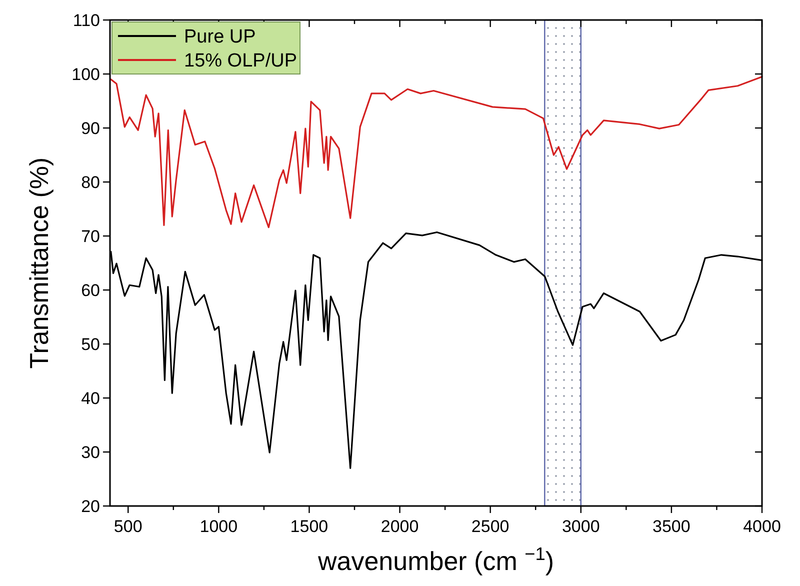 This screenshot has height=586, width=800. Describe the element at coordinates (309, 526) in the screenshot. I see `x-tick-label: 1500` at that location.